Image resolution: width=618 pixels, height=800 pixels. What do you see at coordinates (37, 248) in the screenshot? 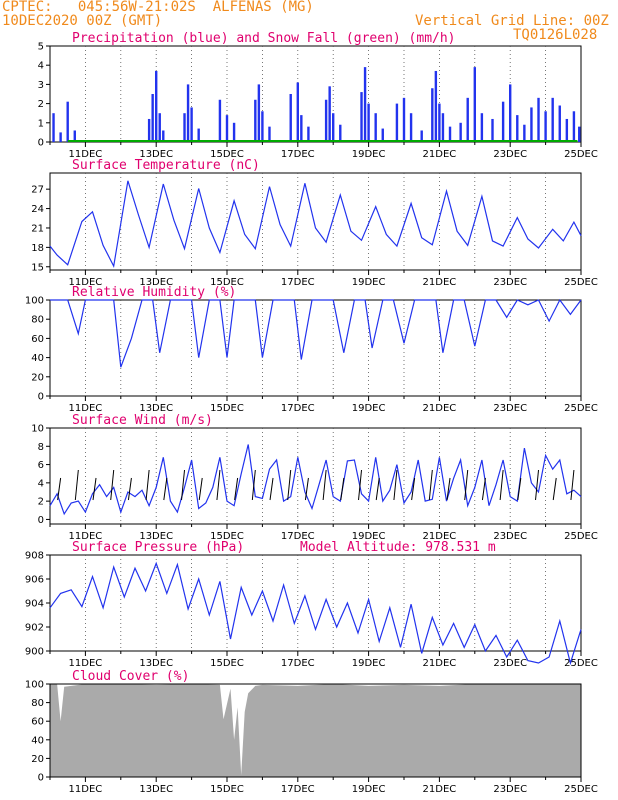
I see `y-tick-label: 18` at bounding box center [37, 248].